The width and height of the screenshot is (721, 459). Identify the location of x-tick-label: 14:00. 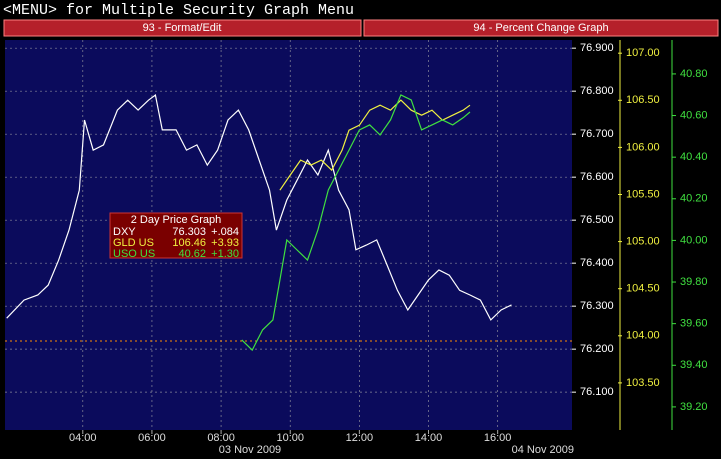
(429, 438).